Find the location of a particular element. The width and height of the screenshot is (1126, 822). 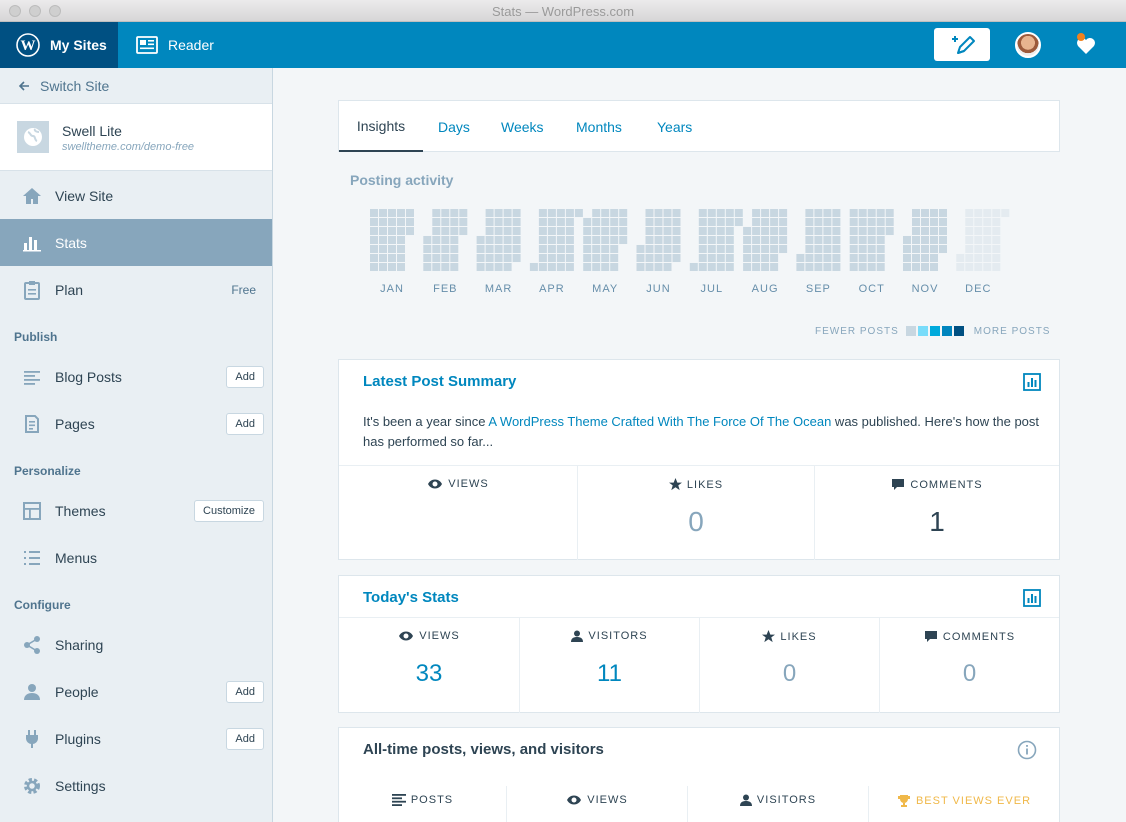

zoom-window-button is located at coordinates (55, 11).